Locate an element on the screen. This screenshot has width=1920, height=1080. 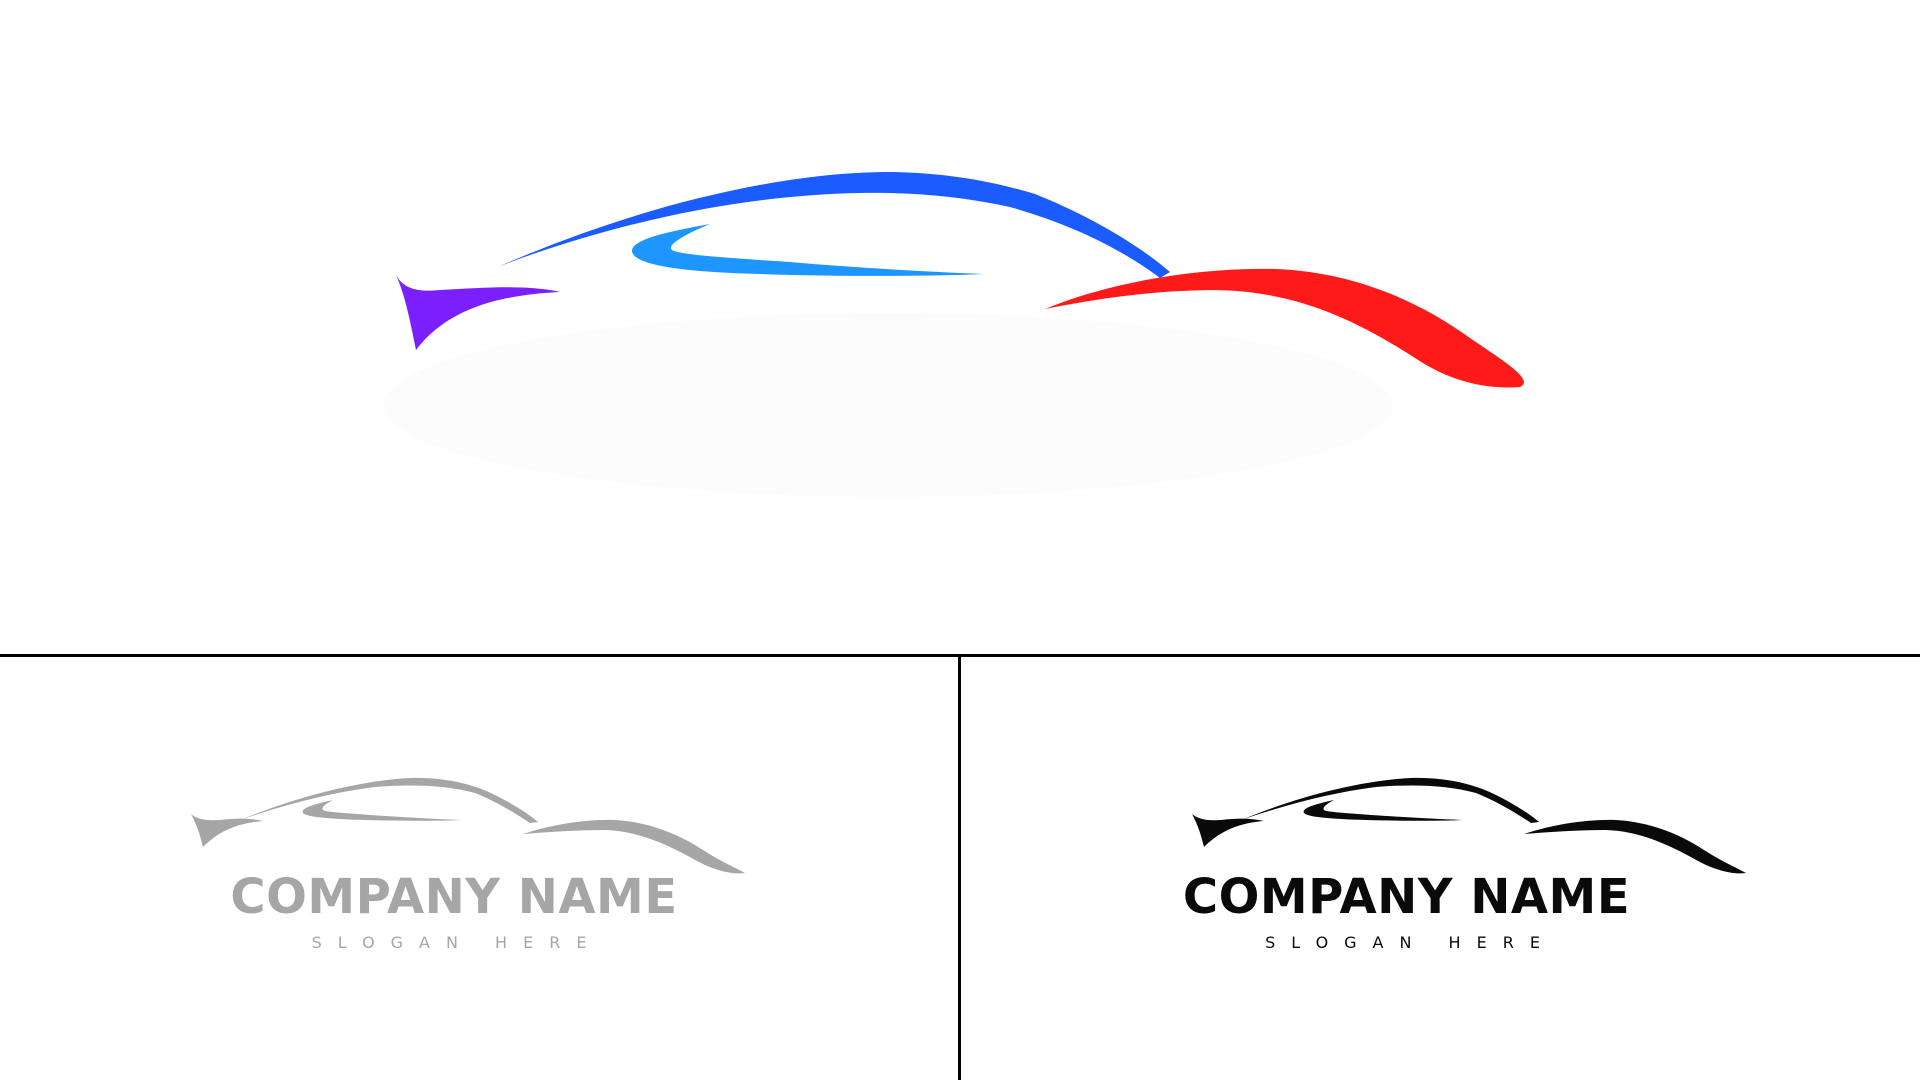
purple-front-accent is located at coordinates (478, 312).